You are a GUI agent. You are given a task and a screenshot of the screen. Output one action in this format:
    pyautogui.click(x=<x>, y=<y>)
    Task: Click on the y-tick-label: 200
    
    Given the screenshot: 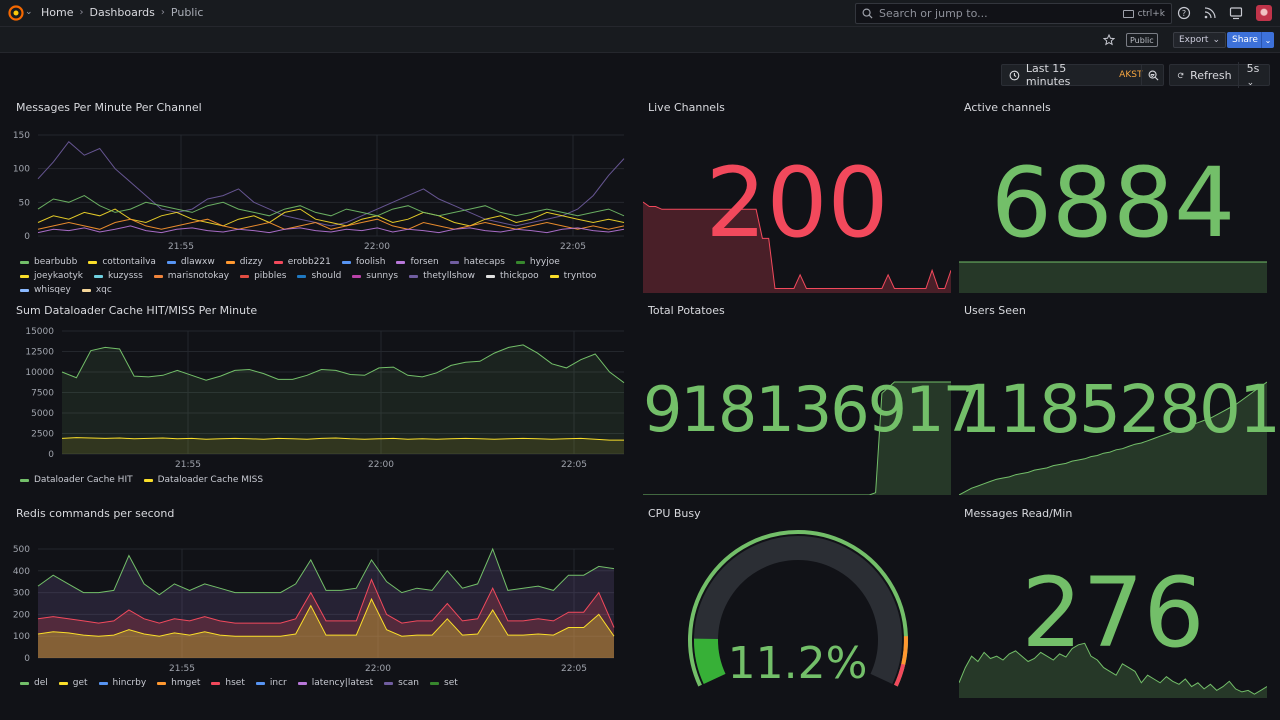 What is the action you would take?
    pyautogui.click(x=21, y=615)
    